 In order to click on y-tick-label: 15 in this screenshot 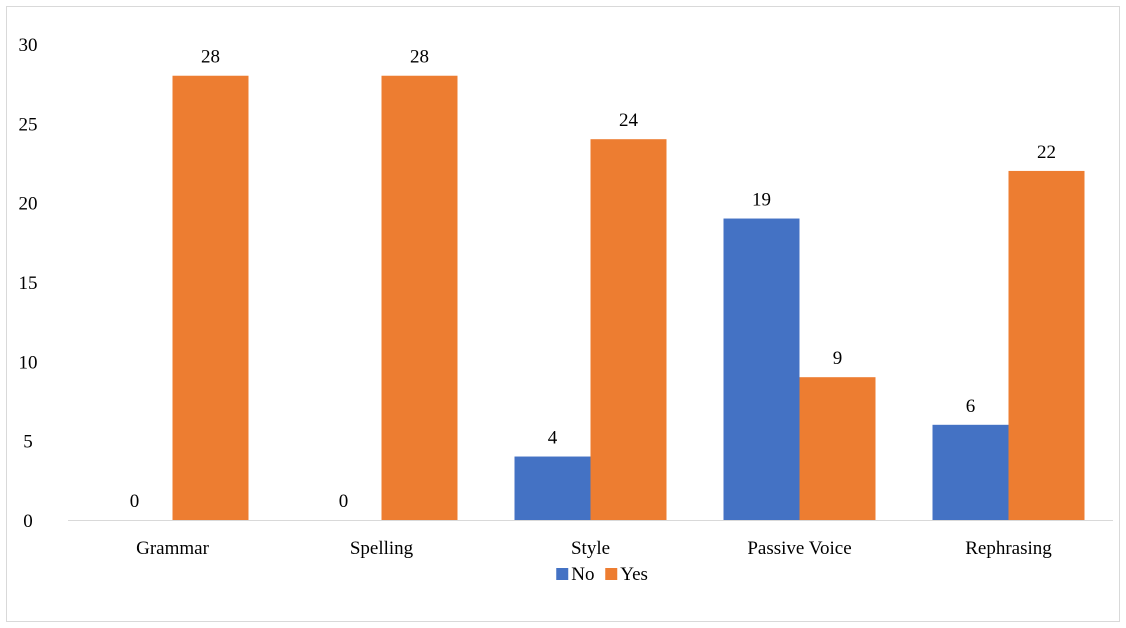, I will do `click(28, 283)`.